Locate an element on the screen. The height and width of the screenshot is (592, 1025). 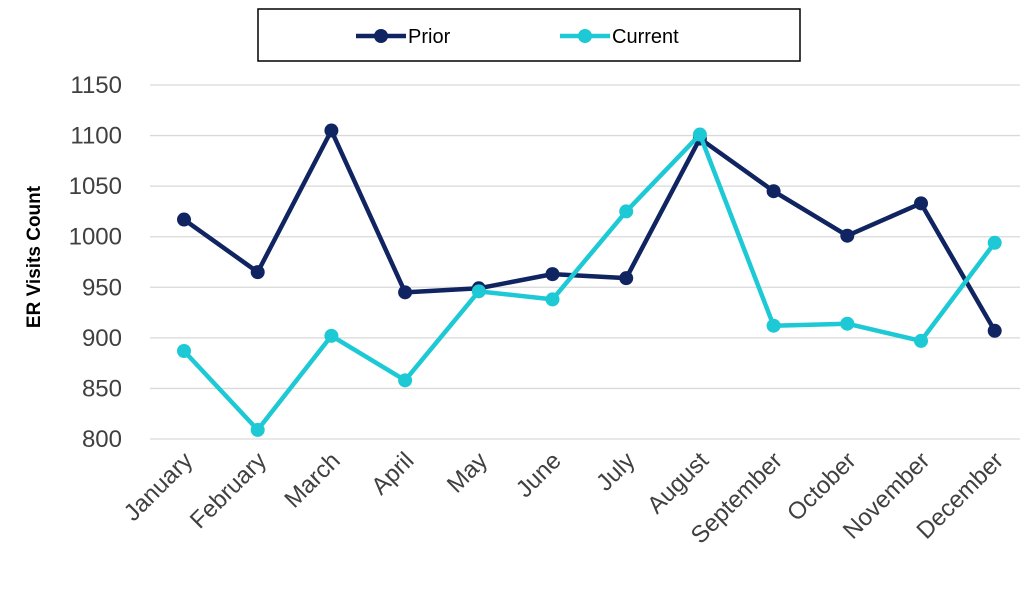
data-point-current-september is located at coordinates (773, 325).